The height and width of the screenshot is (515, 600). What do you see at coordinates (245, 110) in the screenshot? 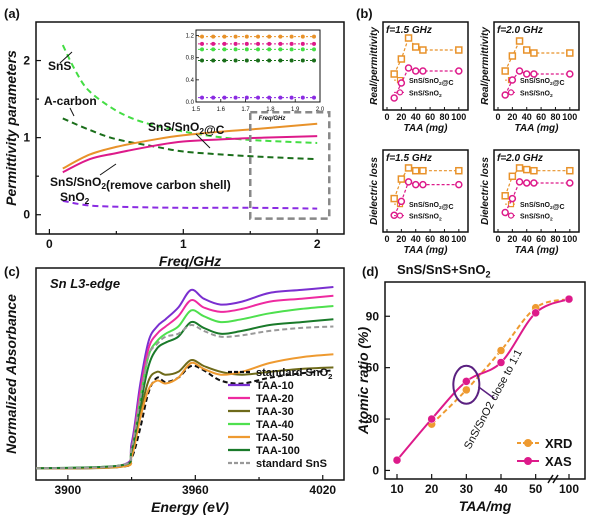
I see `inset-x-tick-label: 1.7` at bounding box center [245, 110].